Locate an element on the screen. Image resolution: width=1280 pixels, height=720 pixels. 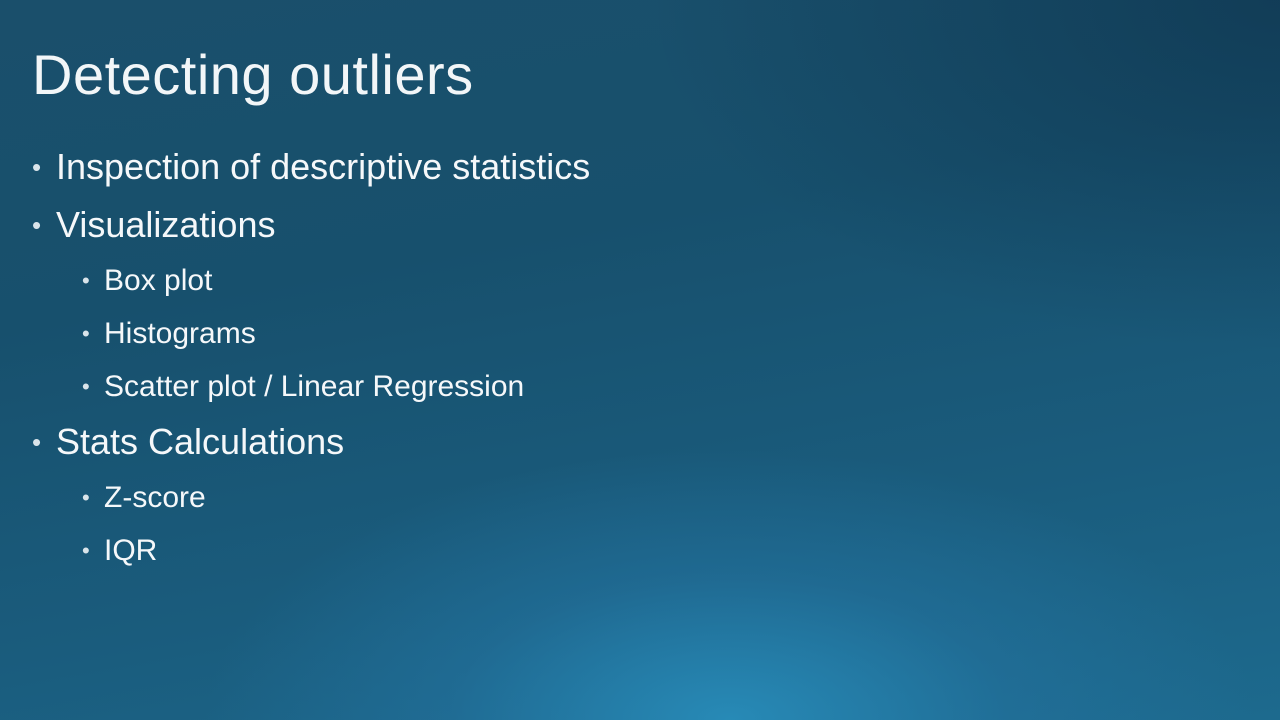
sub-bullet-item-iqr: • IQR is located at coordinates (311, 550).